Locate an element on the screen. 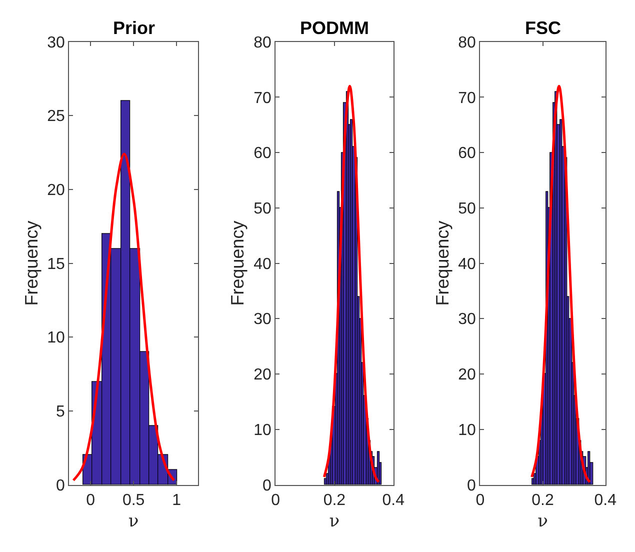 The width and height of the screenshot is (635, 552). chart-title: FSC is located at coordinates (543, 28).